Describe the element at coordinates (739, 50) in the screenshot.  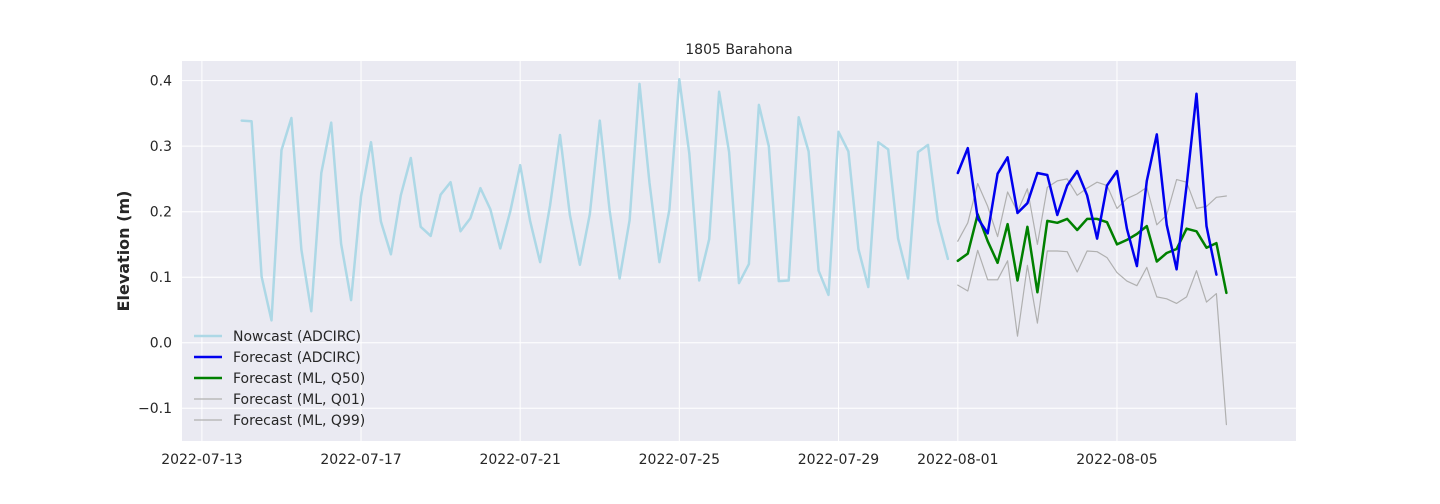
I see `chart-title: 1805 Barahona` at that location.